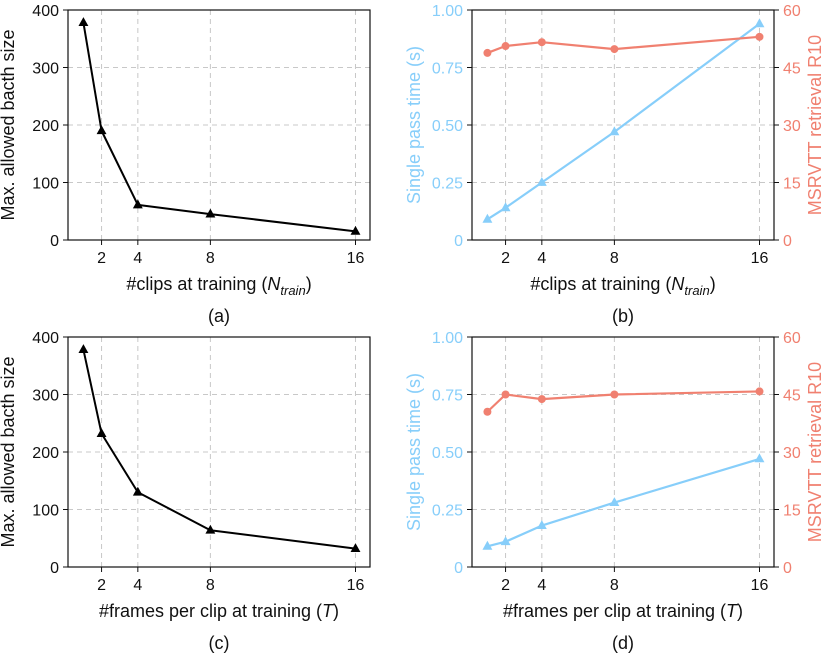  What do you see at coordinates (210, 611) in the screenshot?
I see `x-axis-label-prefix: #frames per clip at training (` at bounding box center [210, 611].